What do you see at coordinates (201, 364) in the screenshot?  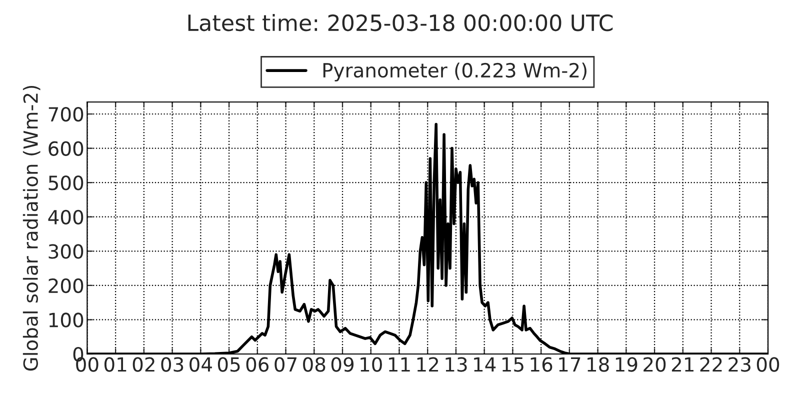 I see `x-tick-label: 04` at bounding box center [201, 364].